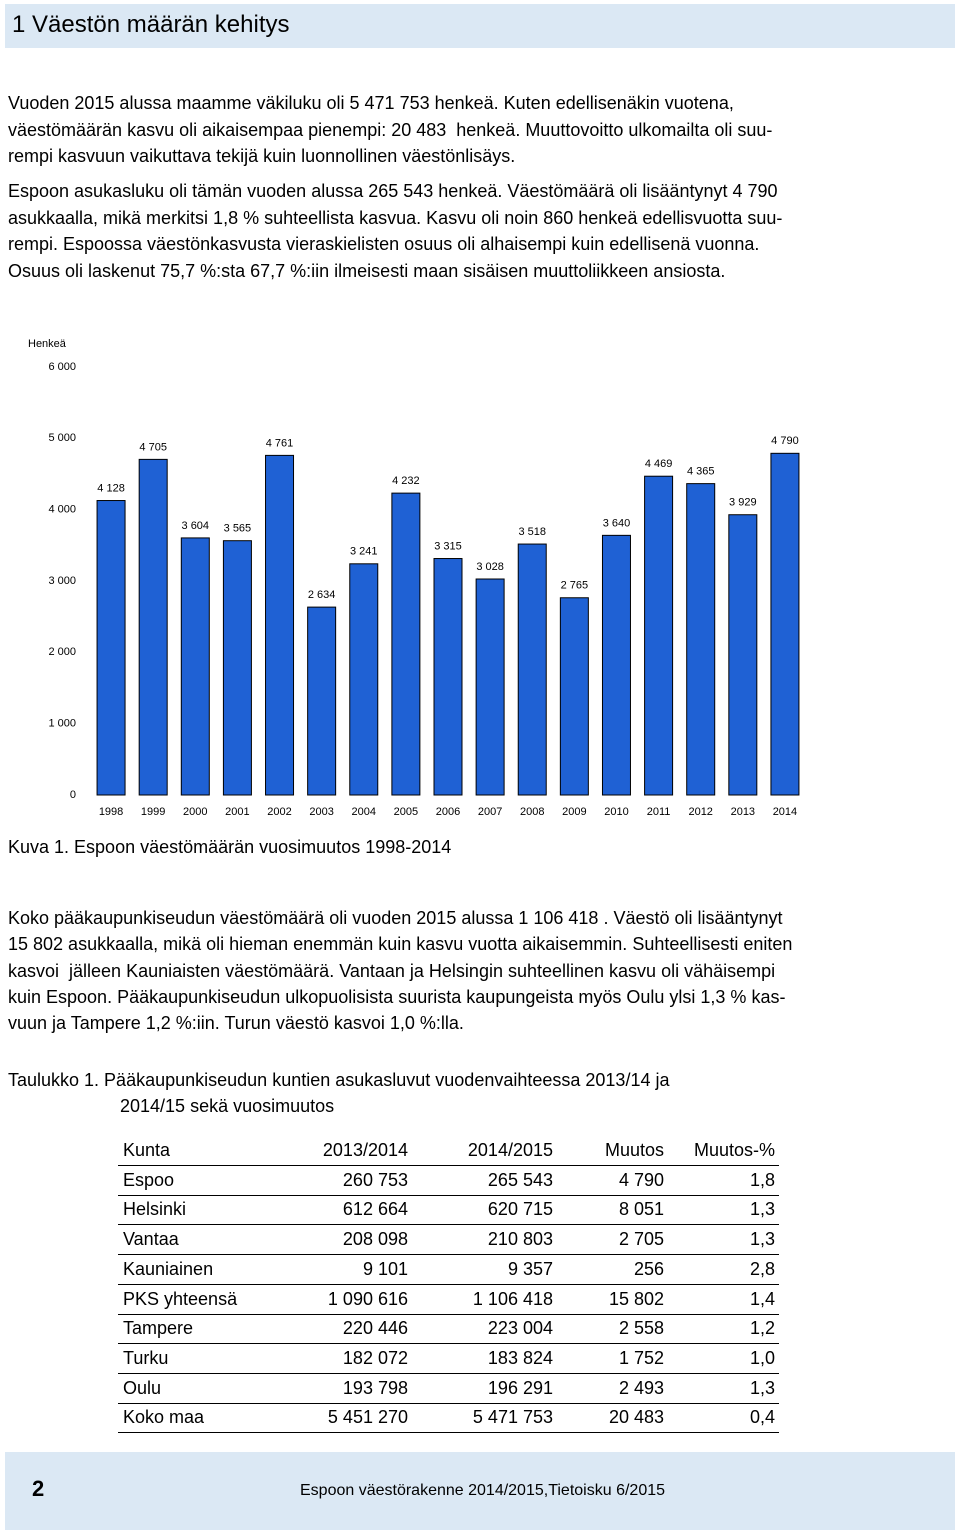  Describe the element at coordinates (520, 1387) in the screenshot. I see `table-cell: 196 291` at that location.